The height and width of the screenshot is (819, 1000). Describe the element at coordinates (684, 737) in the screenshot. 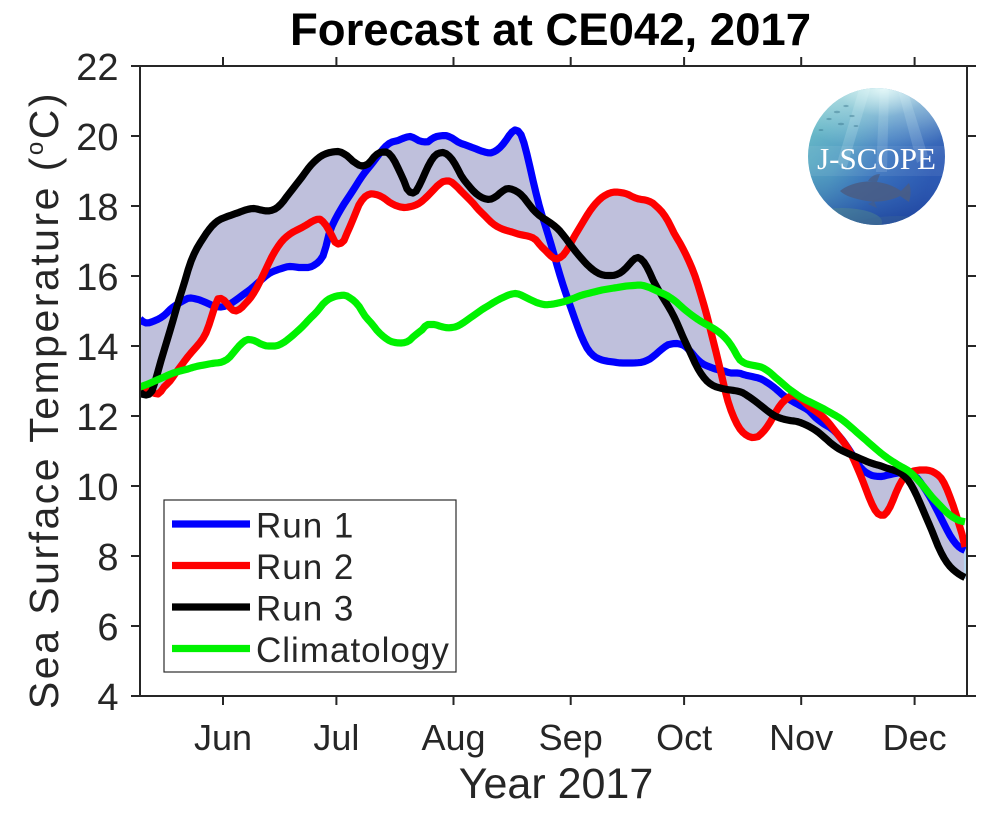

I see `svg-text: Oct` at that location.